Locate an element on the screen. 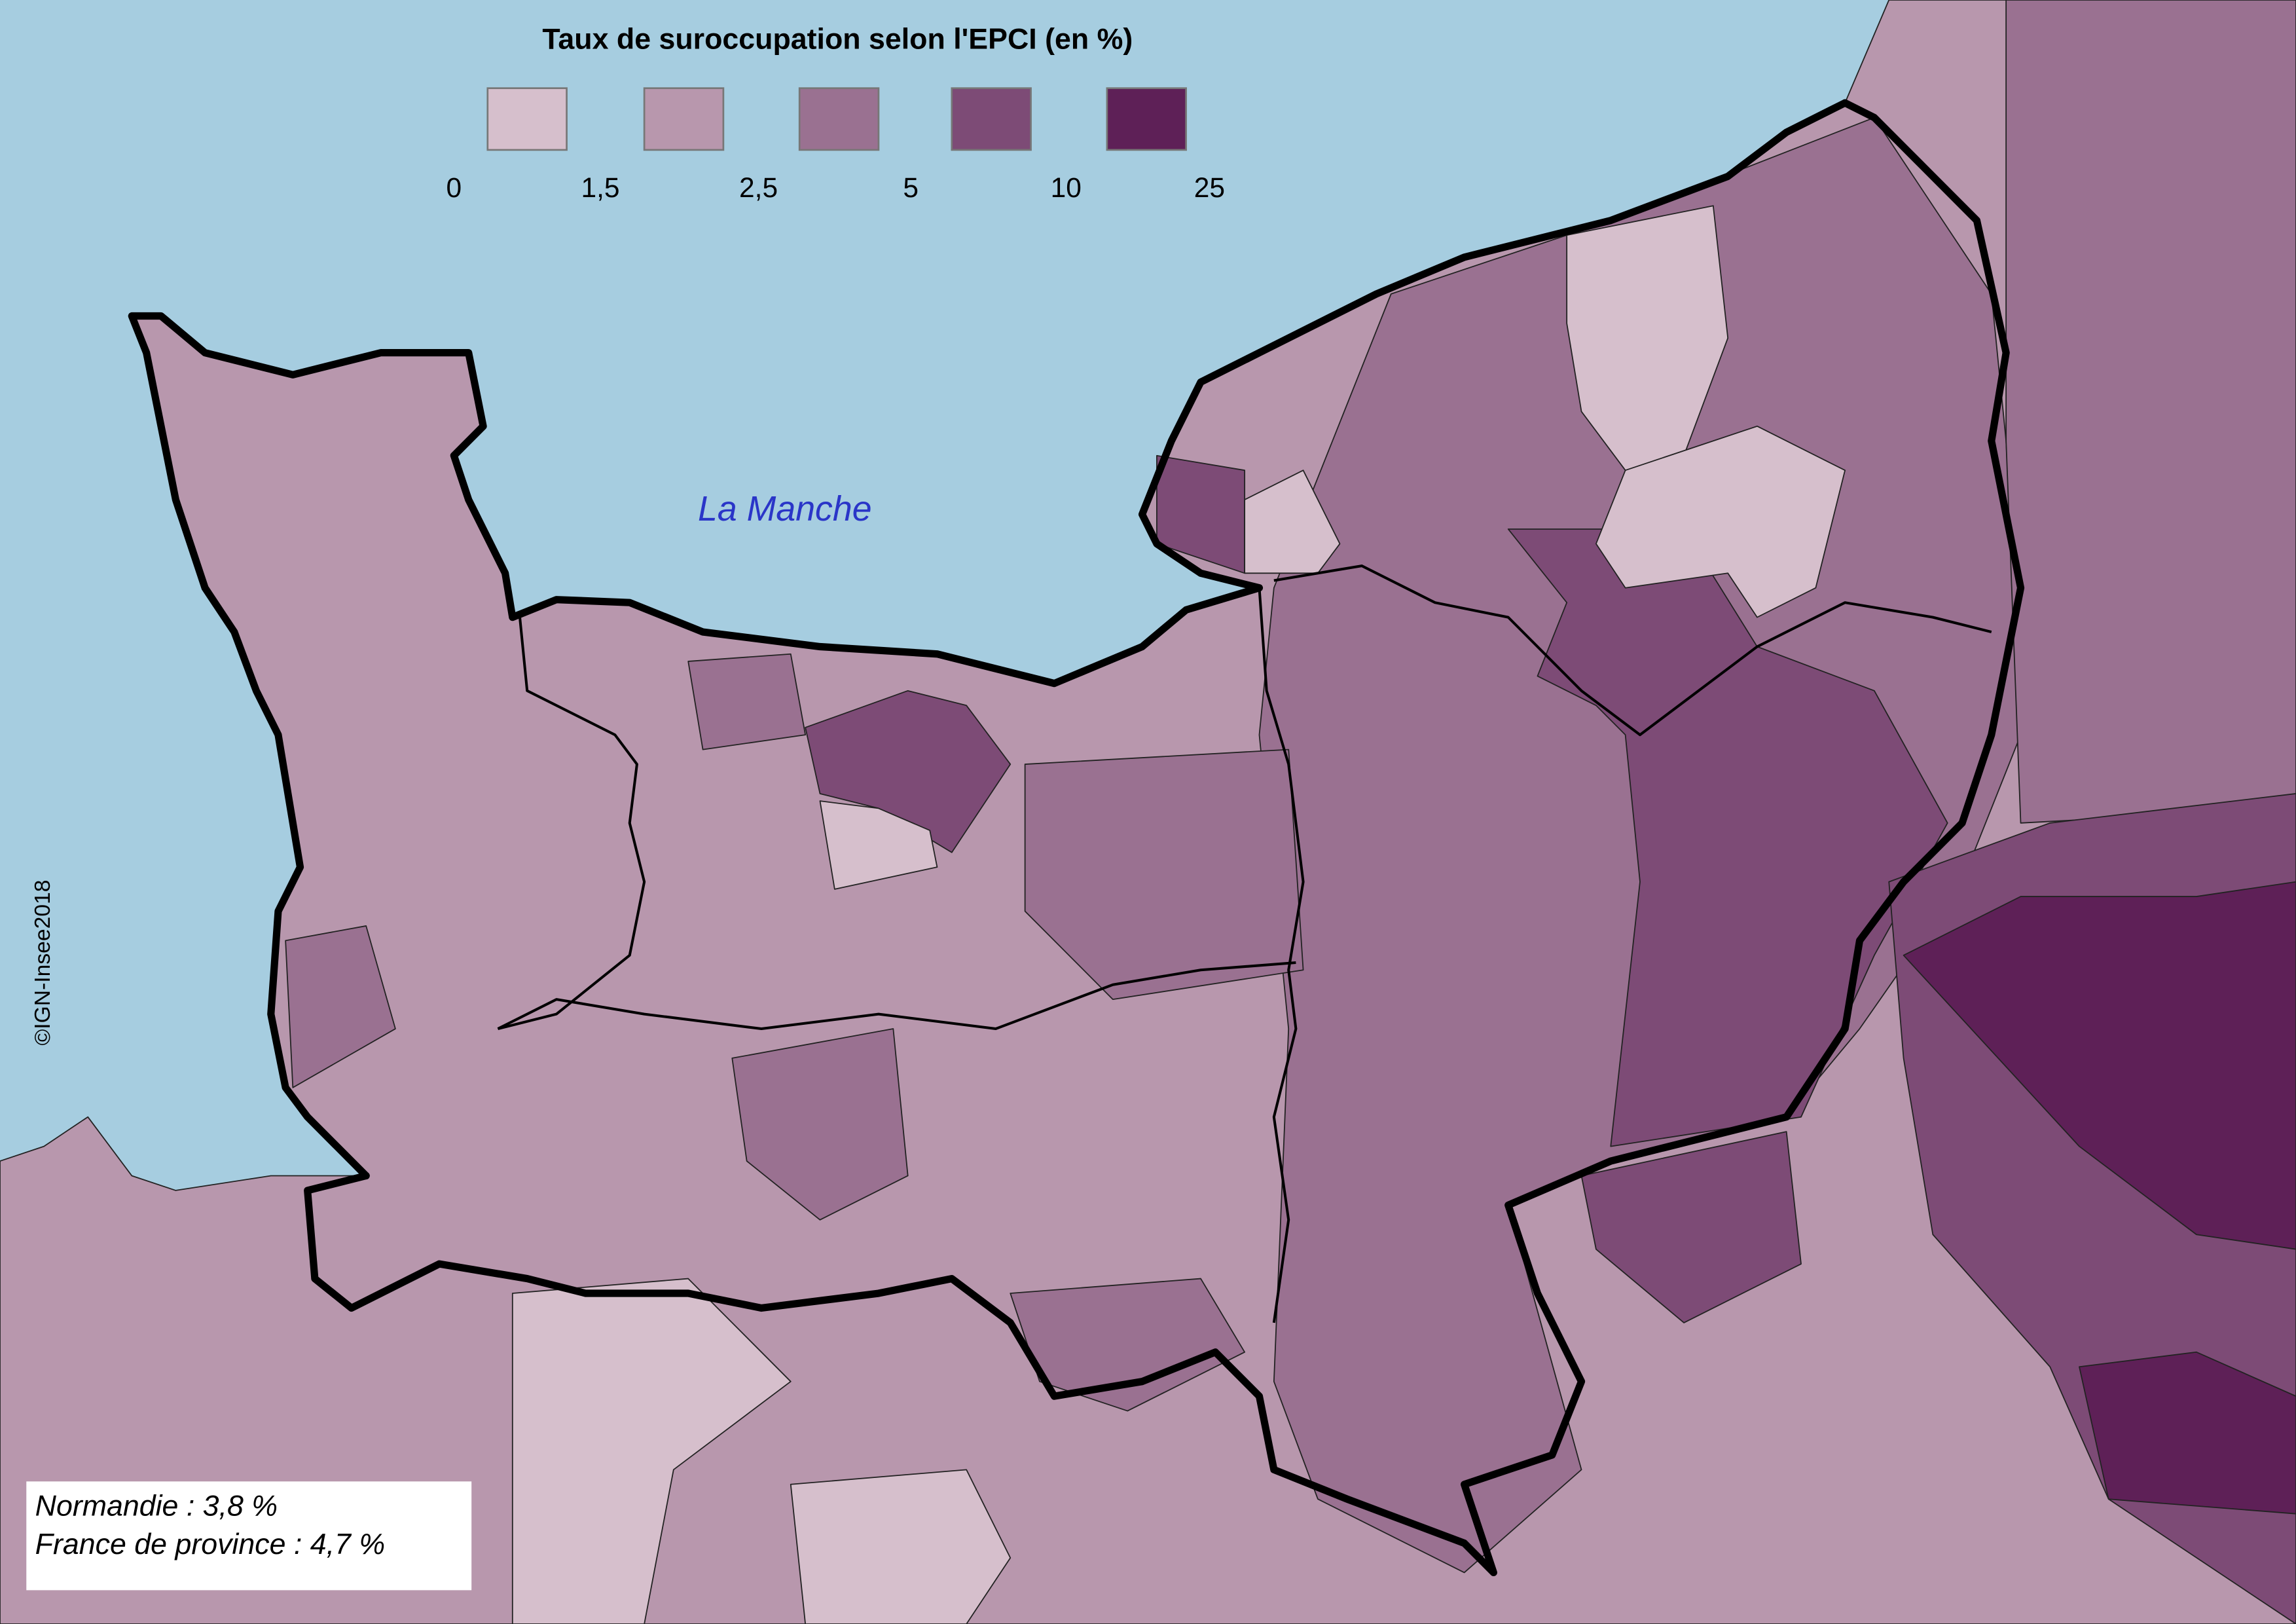  notes-box is located at coordinates (249, 1536).